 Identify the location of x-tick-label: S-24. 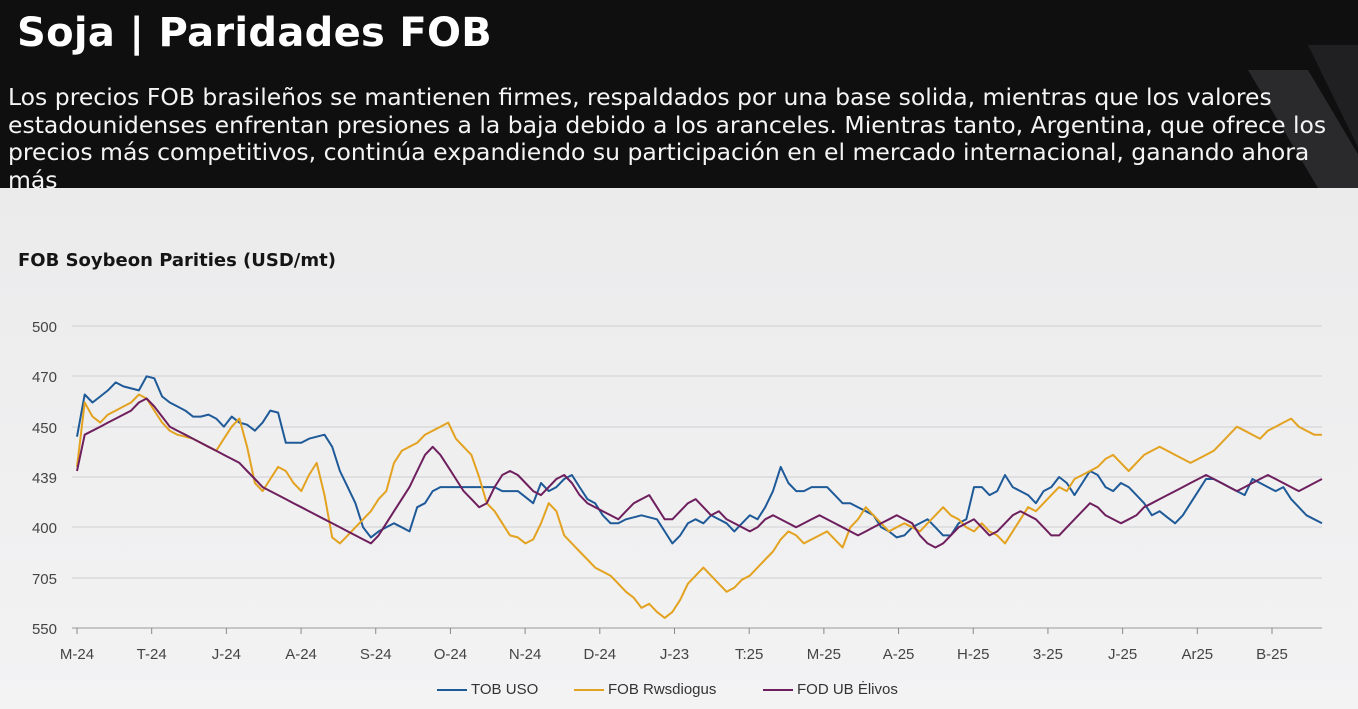
(376, 654).